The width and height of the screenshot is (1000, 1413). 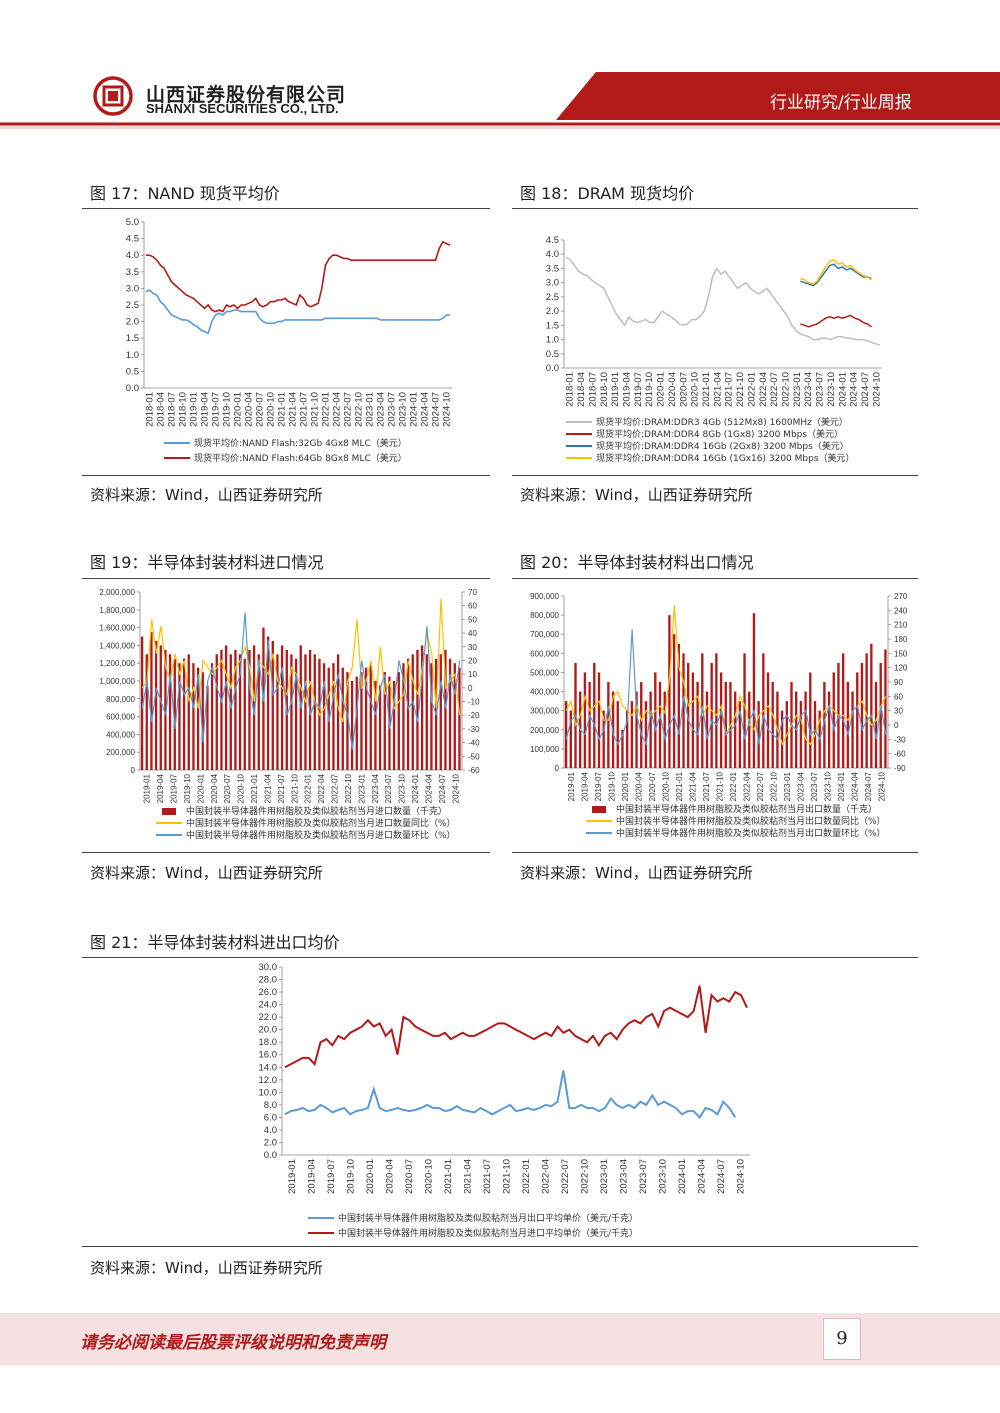 I want to click on x-tick-label: 2020-10, so click(x=665, y=786).